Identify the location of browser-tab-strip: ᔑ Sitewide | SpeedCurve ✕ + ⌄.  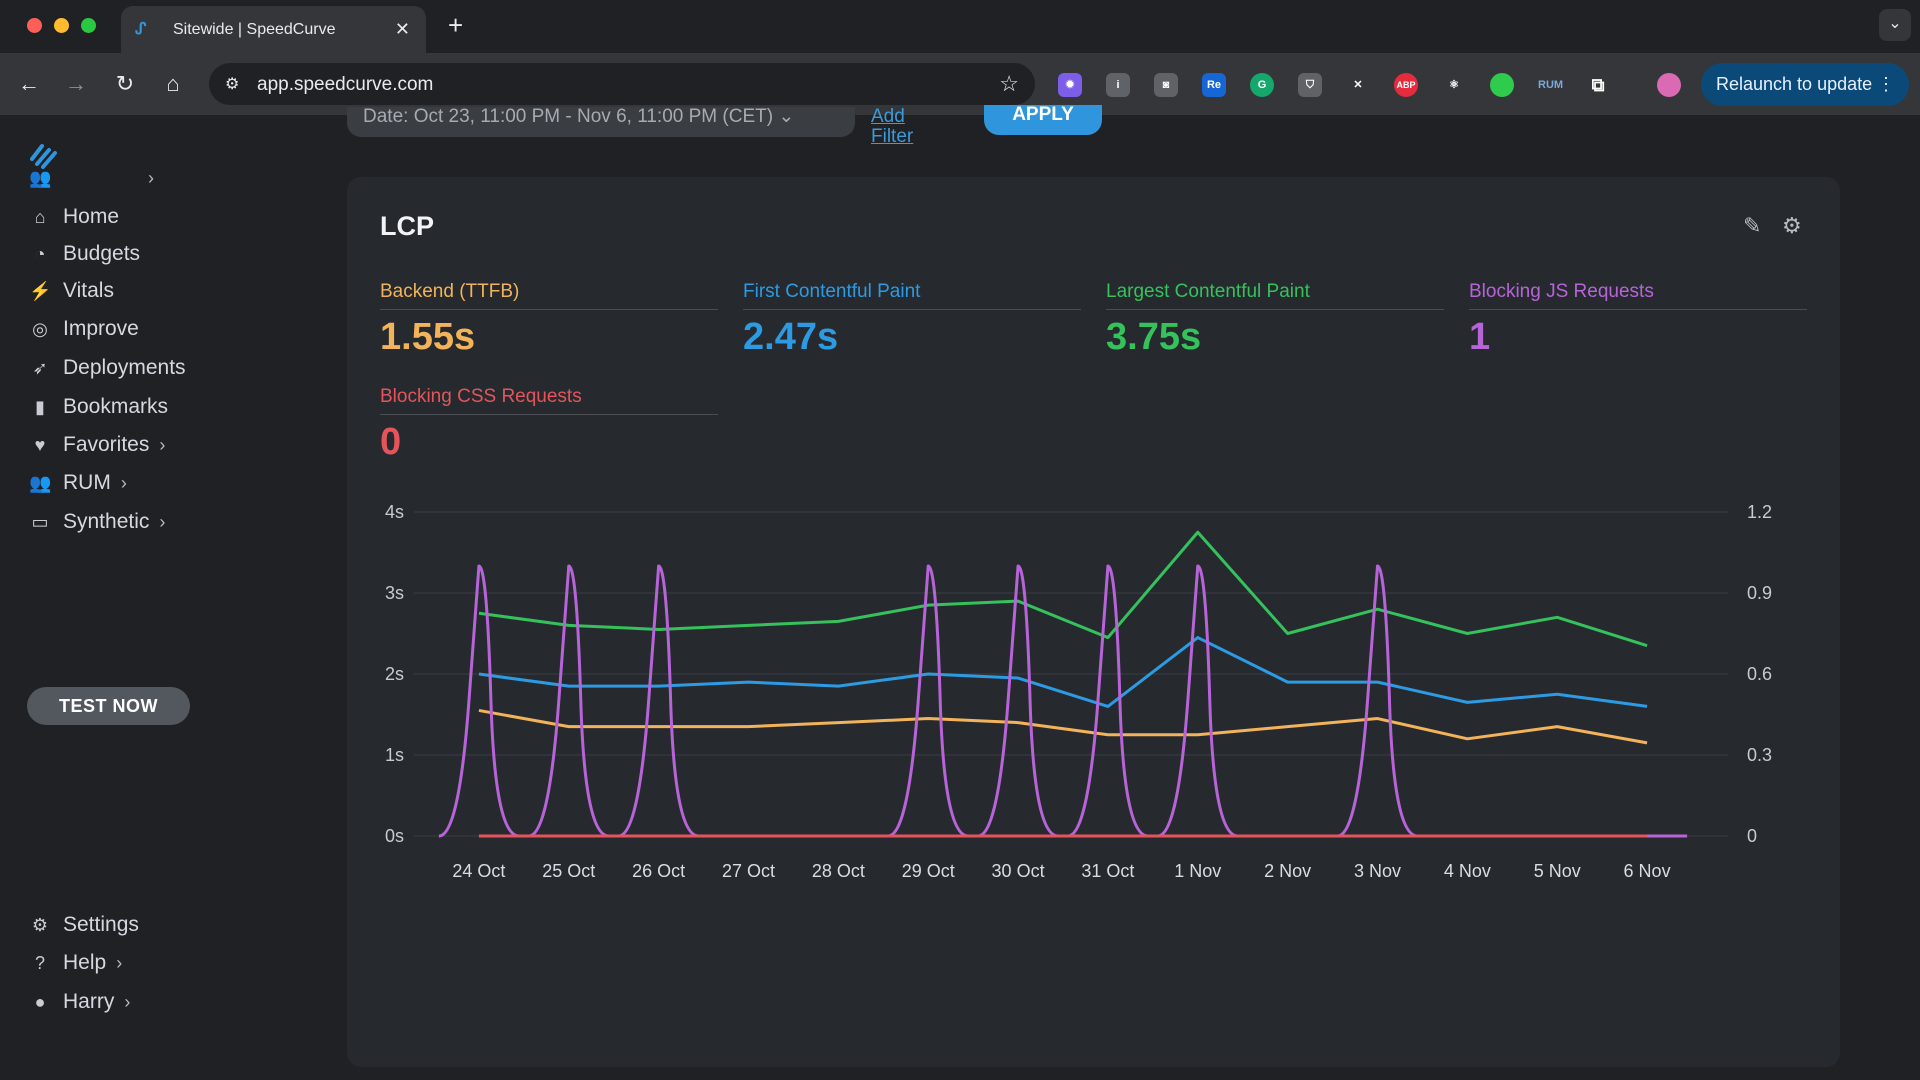
(960, 26).